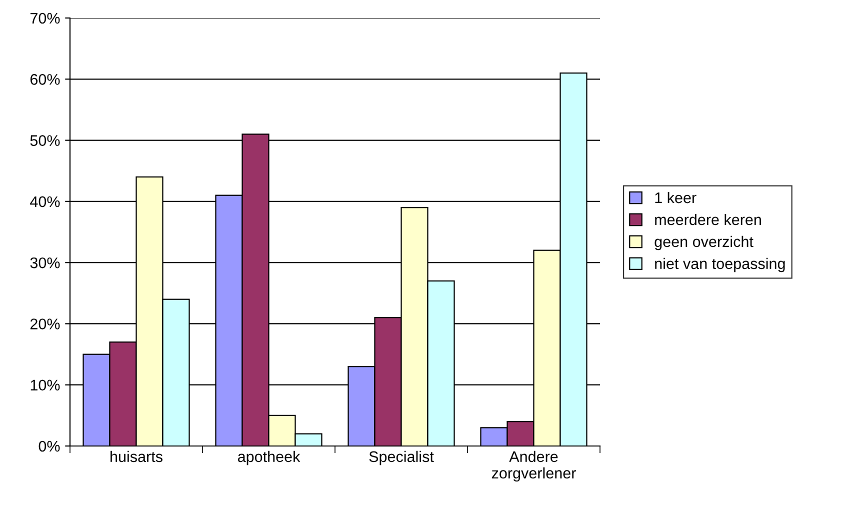 The height and width of the screenshot is (514, 842). Describe the element at coordinates (45, 385) in the screenshot. I see `y-tick-label: 10%` at that location.